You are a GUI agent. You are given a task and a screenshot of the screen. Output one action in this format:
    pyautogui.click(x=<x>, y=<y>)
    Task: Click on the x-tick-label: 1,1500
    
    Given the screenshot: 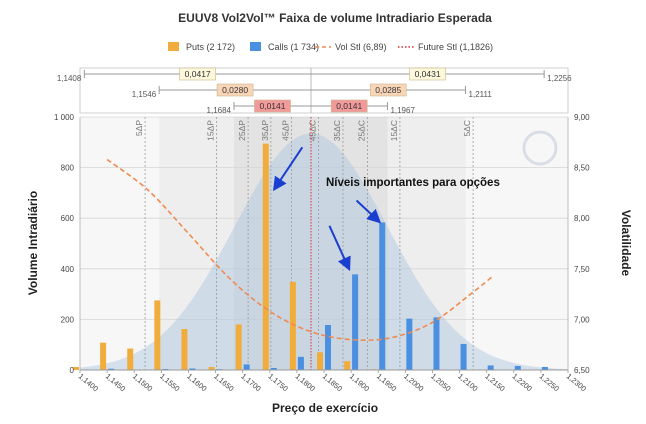 What is the action you would take?
    pyautogui.click(x=142, y=383)
    